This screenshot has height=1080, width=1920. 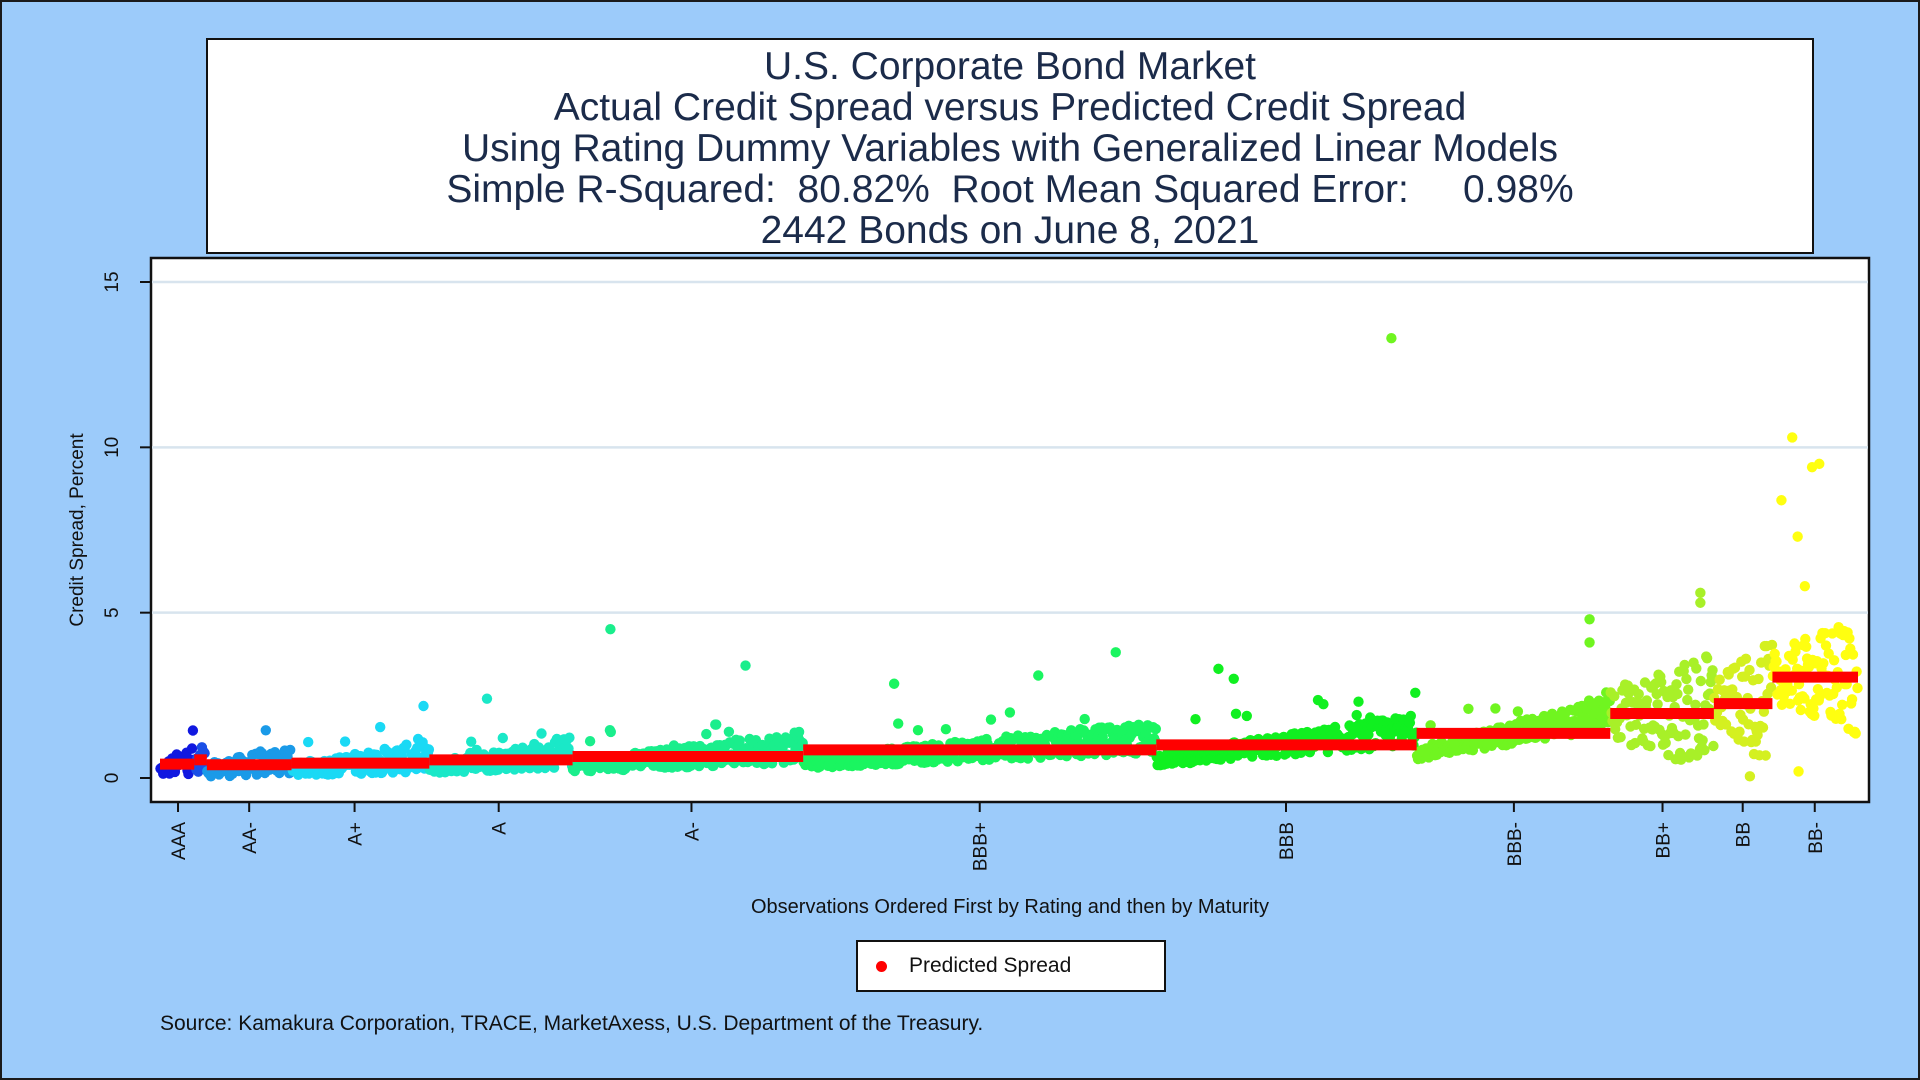 I want to click on data-point-BB--1827, so click(x=1806, y=646).